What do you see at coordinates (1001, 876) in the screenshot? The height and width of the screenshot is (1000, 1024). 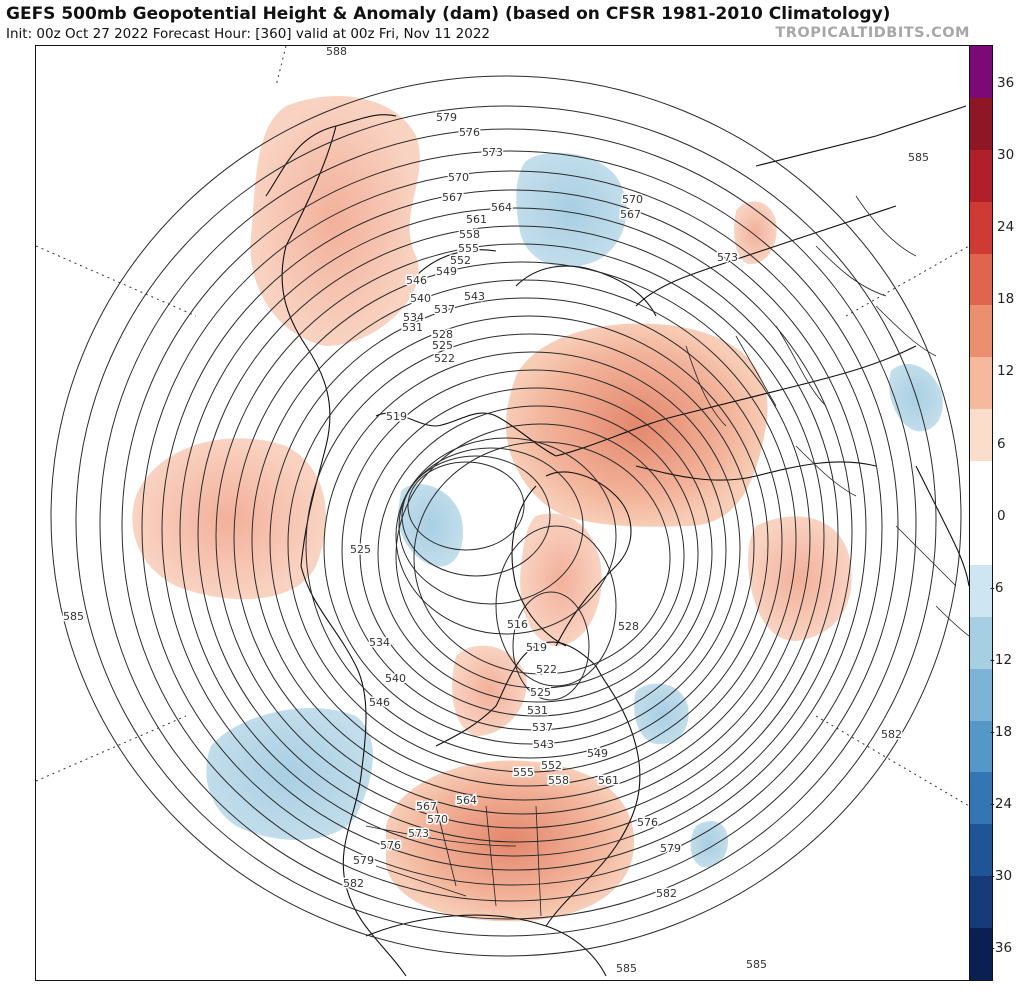 I see `colorbar-tick-label: -30` at bounding box center [1001, 876].